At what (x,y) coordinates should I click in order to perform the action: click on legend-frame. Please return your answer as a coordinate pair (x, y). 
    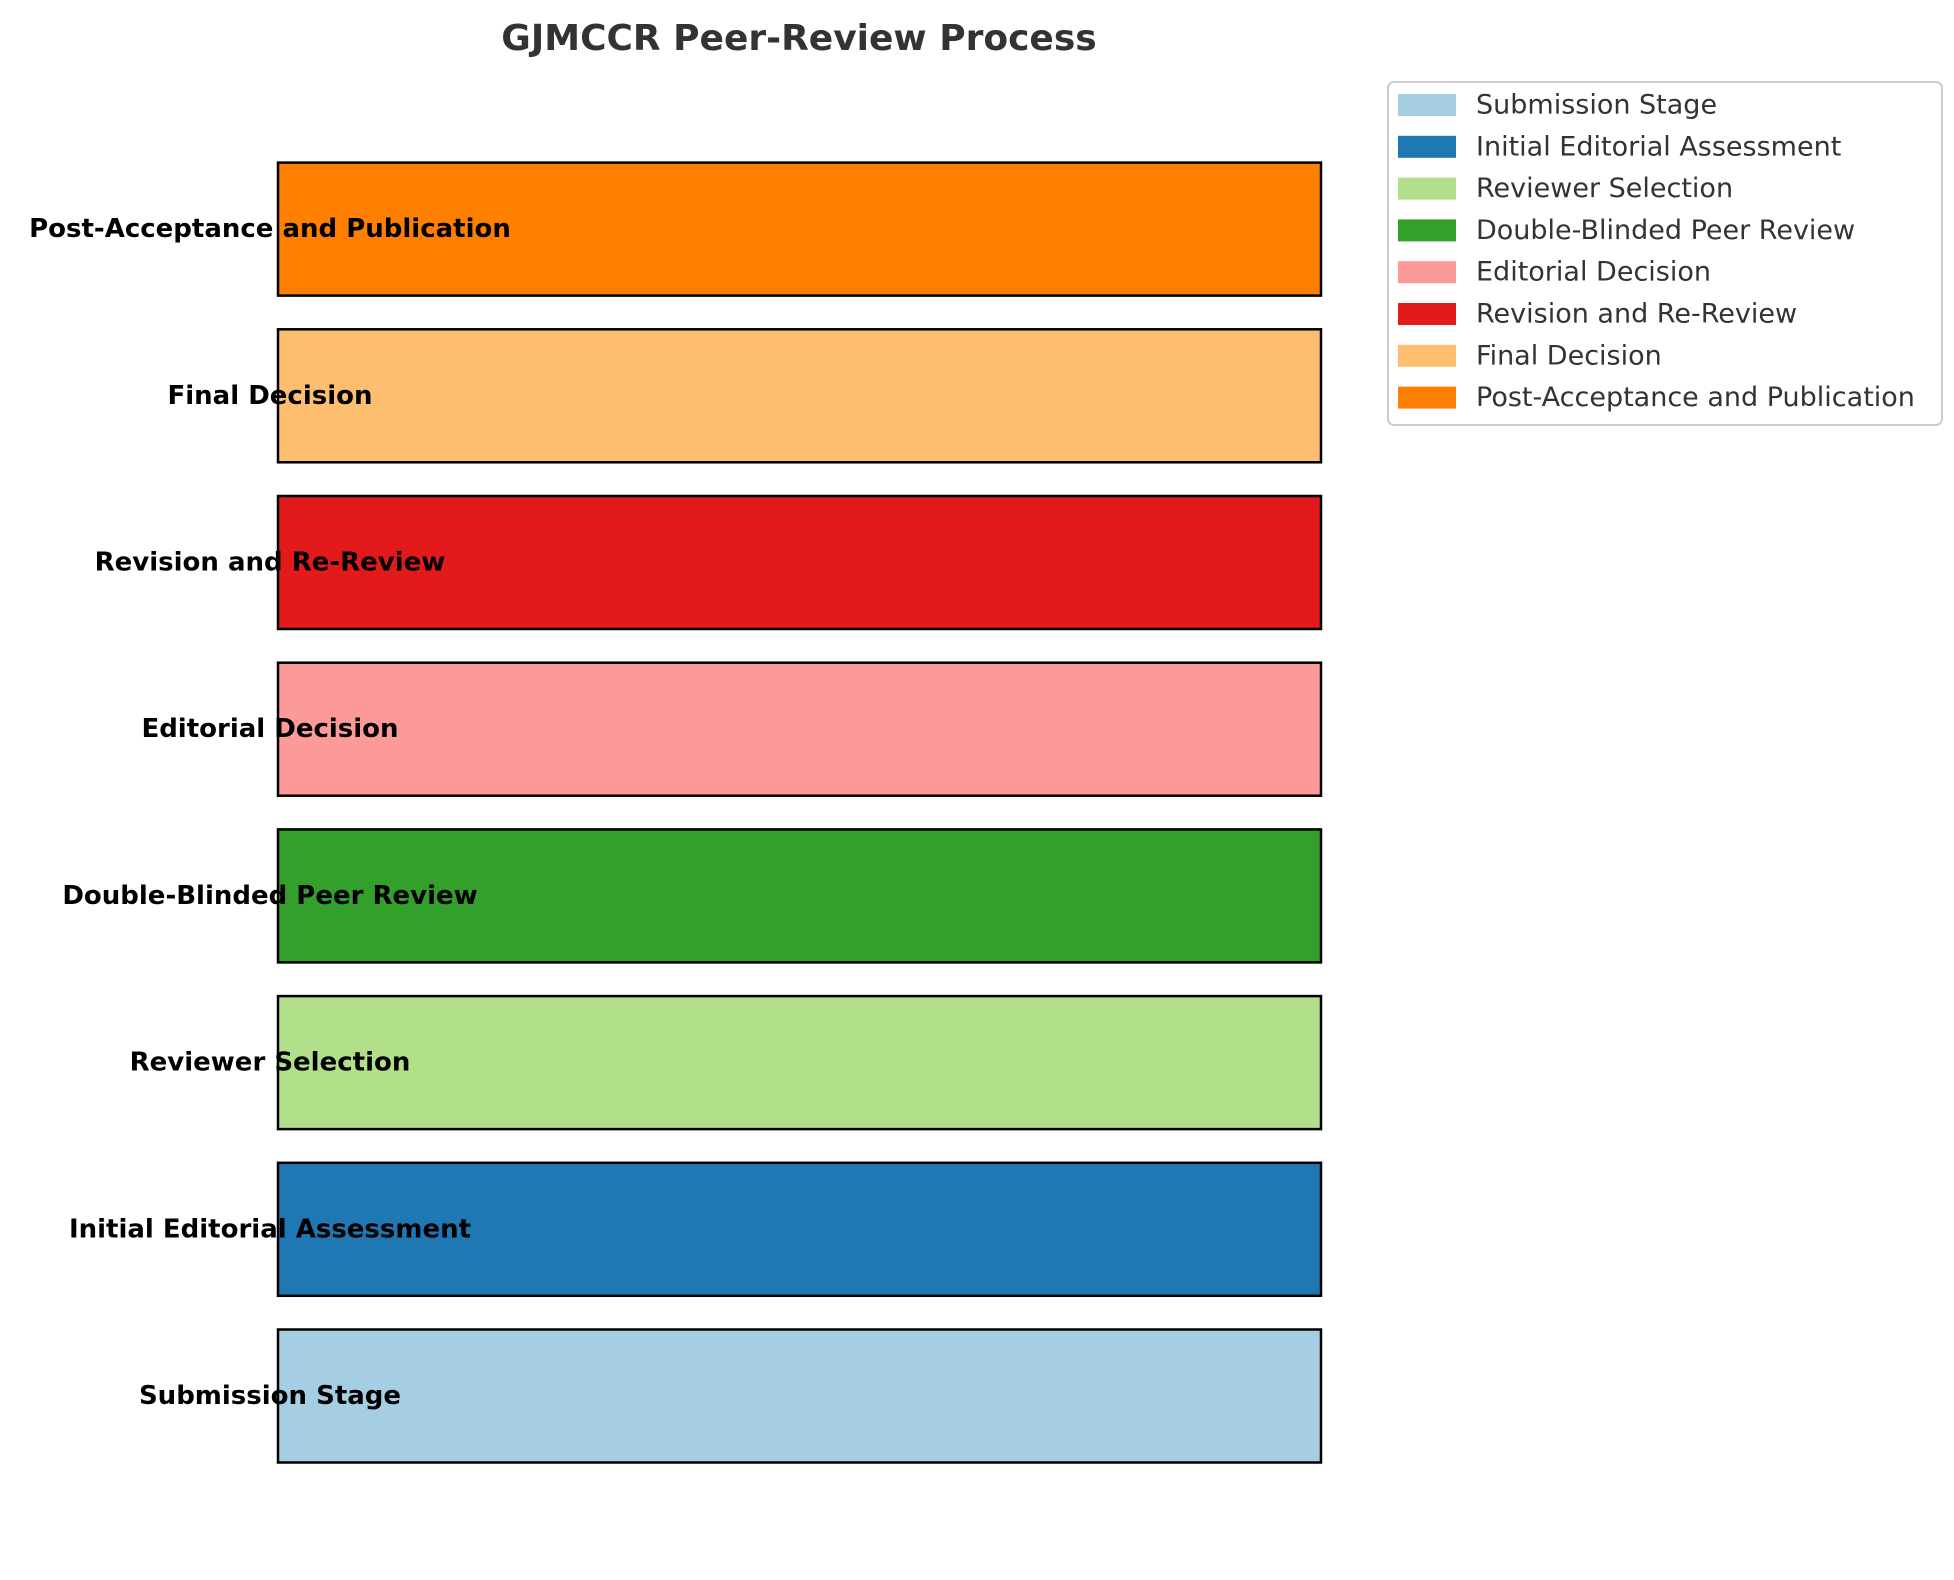
    Looking at the image, I should click on (1665, 253).